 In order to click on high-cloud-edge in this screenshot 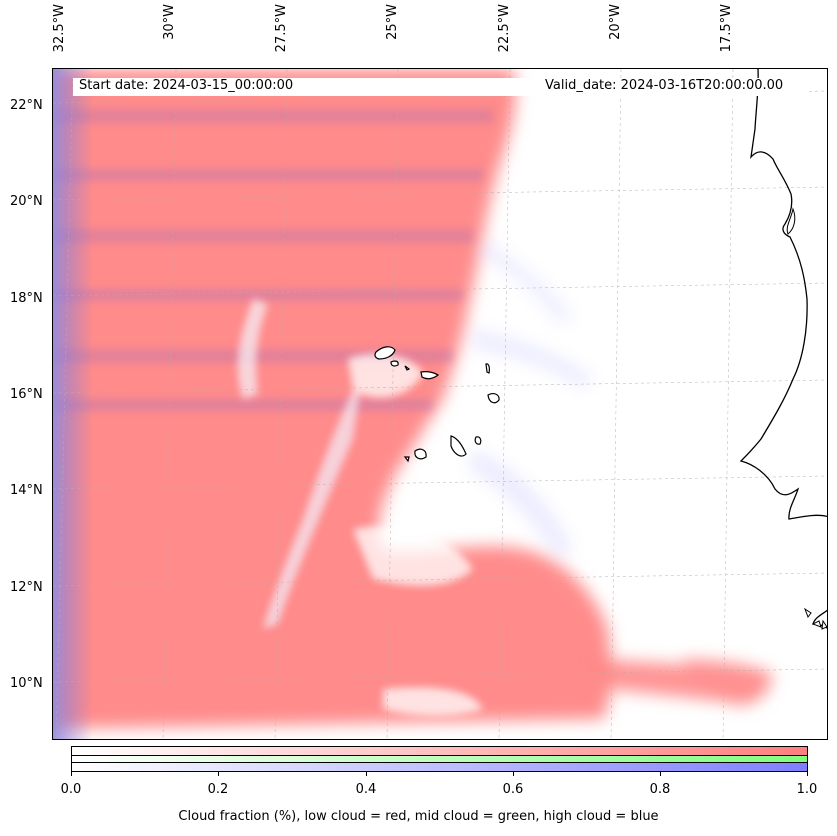, I will do `click(73, 404)`.